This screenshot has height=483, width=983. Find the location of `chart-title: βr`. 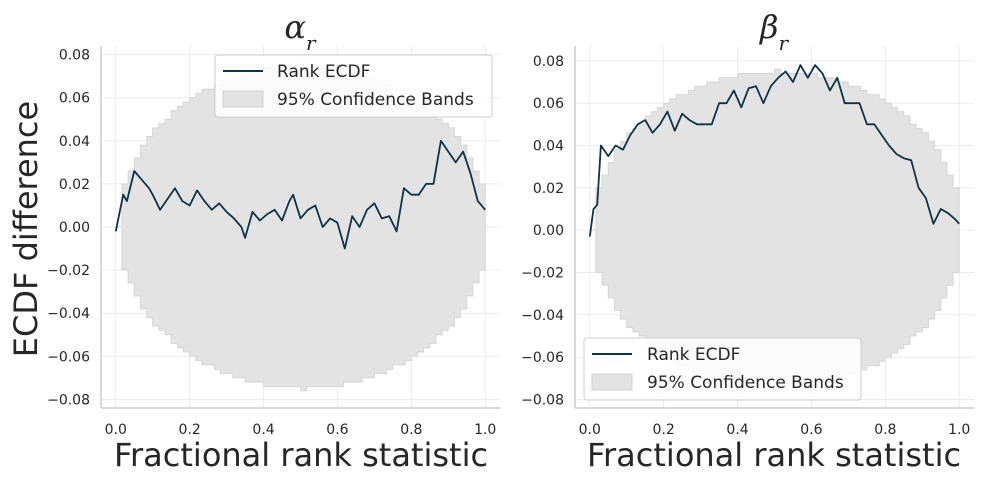

chart-title: βr is located at coordinates (774, 31).